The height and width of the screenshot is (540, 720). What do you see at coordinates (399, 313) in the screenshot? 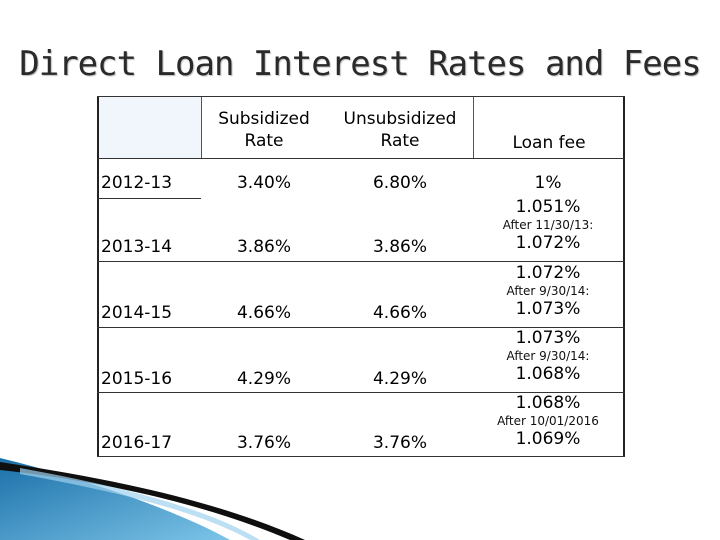
I see `unsubsidized-rate-cell: 4.66%` at bounding box center [399, 313].